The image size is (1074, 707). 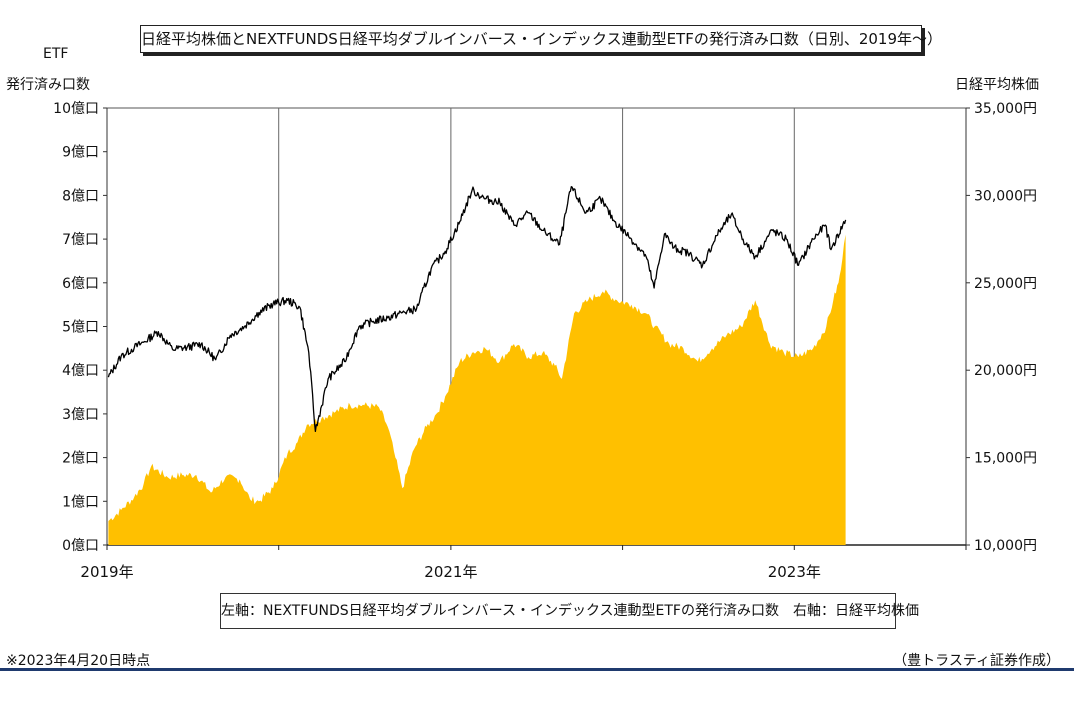 I want to click on footer-rule, so click(x=537, y=669).